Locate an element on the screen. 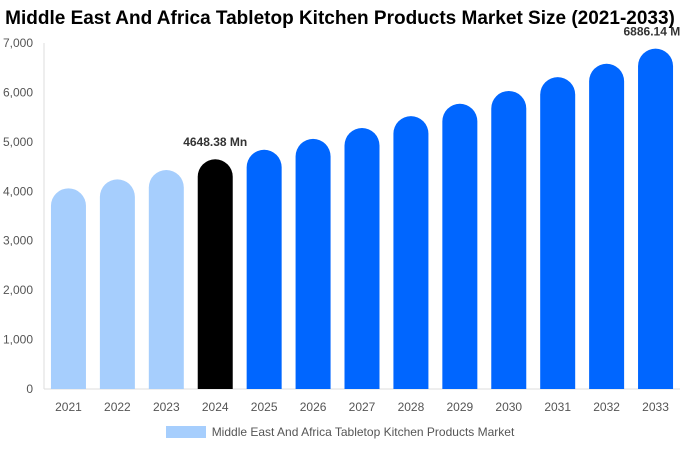 The height and width of the screenshot is (450, 680). bar-2031 is located at coordinates (558, 233).